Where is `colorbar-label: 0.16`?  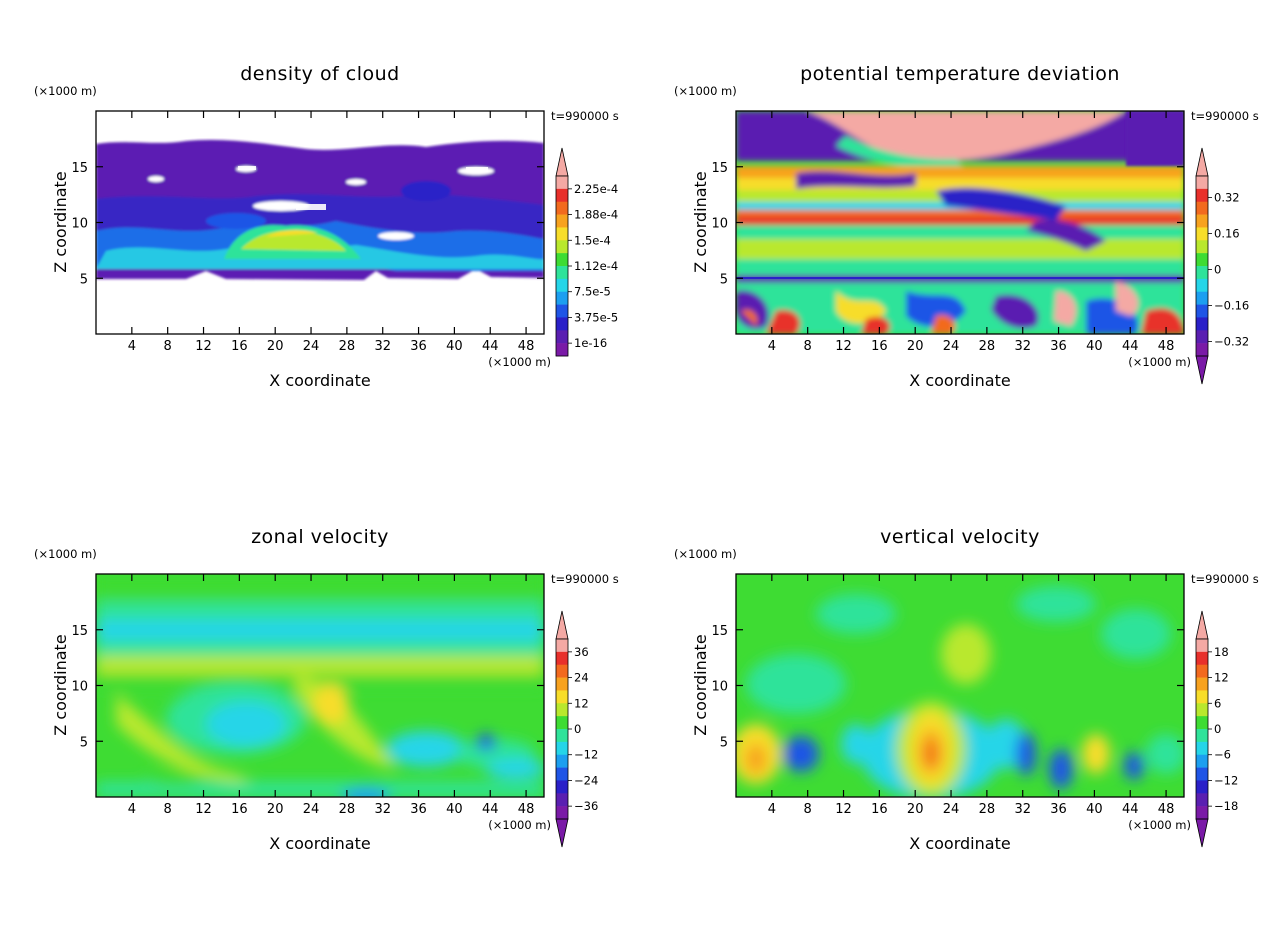
colorbar-label: 0.16 is located at coordinates (1227, 234).